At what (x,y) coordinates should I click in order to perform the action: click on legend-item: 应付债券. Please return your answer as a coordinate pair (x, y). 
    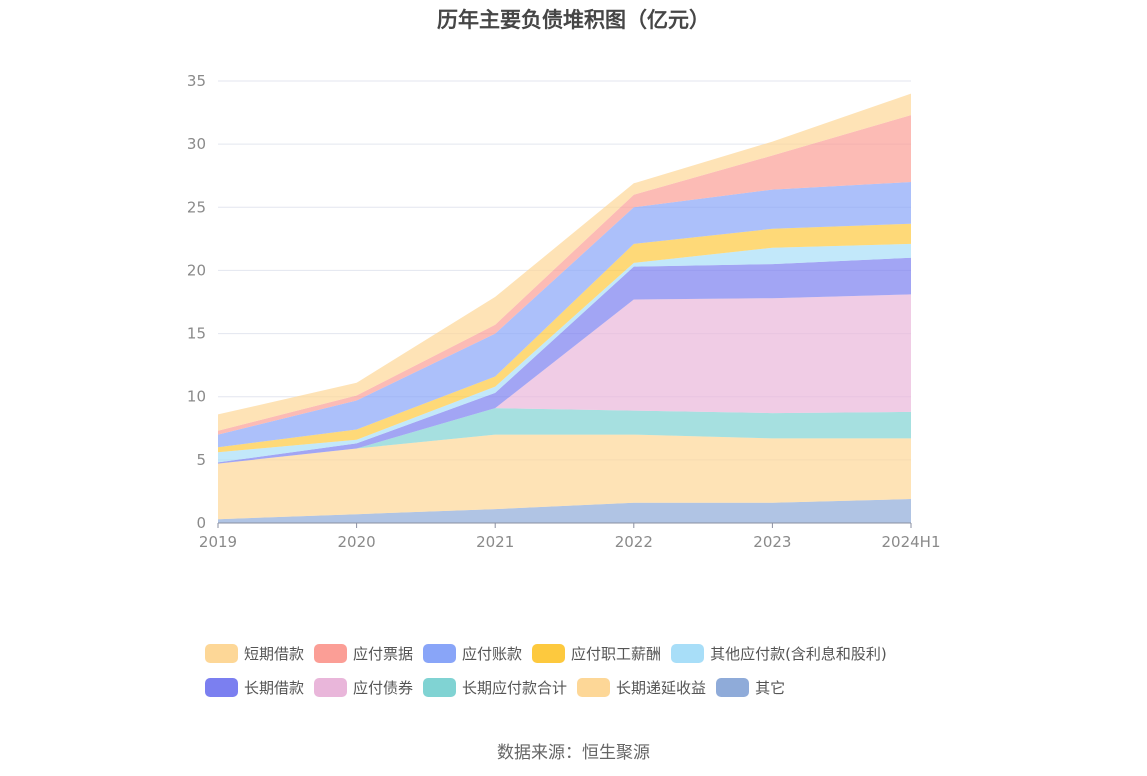
    Looking at the image, I should click on (363, 687).